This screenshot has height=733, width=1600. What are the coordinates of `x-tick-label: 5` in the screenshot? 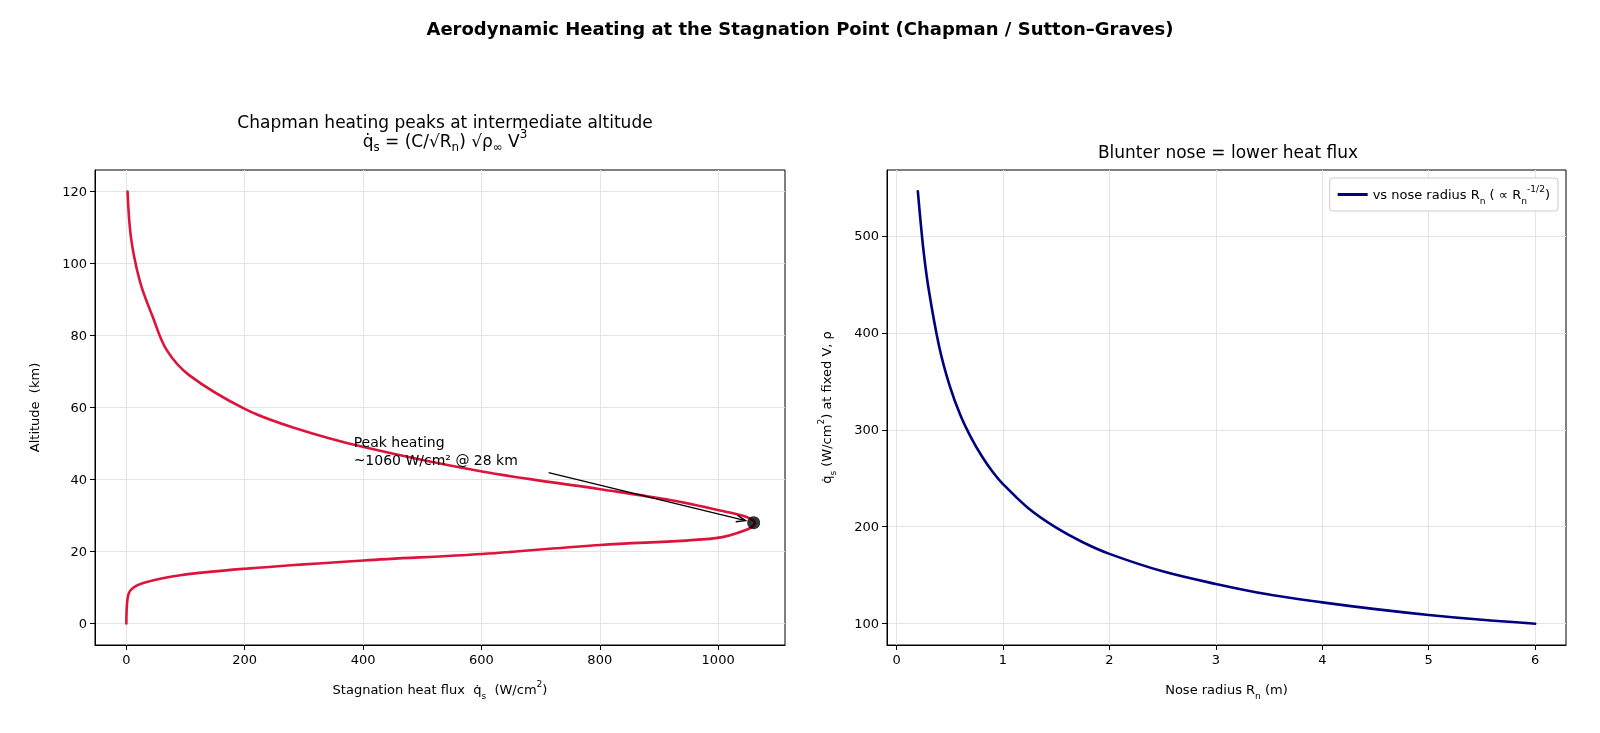 It's located at (1428, 659).